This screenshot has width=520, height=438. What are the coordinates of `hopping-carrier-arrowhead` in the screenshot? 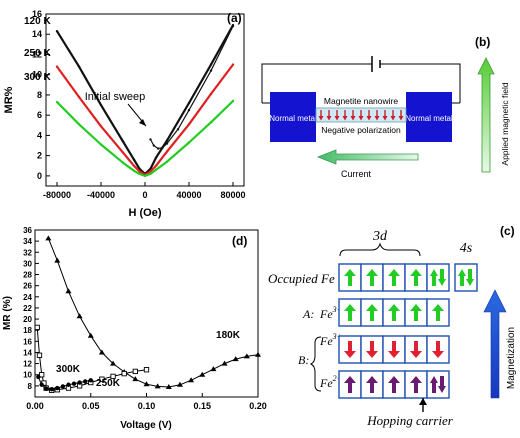 It's located at (423, 401).